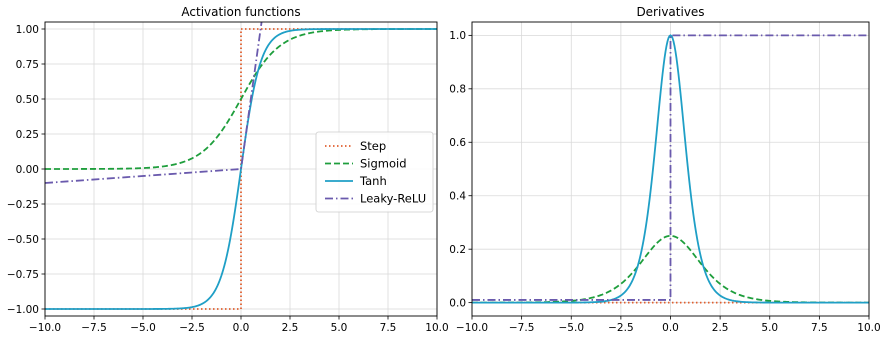 Image resolution: width=883 pixels, height=338 pixels. I want to click on legend-label: Leaky-ReLU, so click(393, 199).